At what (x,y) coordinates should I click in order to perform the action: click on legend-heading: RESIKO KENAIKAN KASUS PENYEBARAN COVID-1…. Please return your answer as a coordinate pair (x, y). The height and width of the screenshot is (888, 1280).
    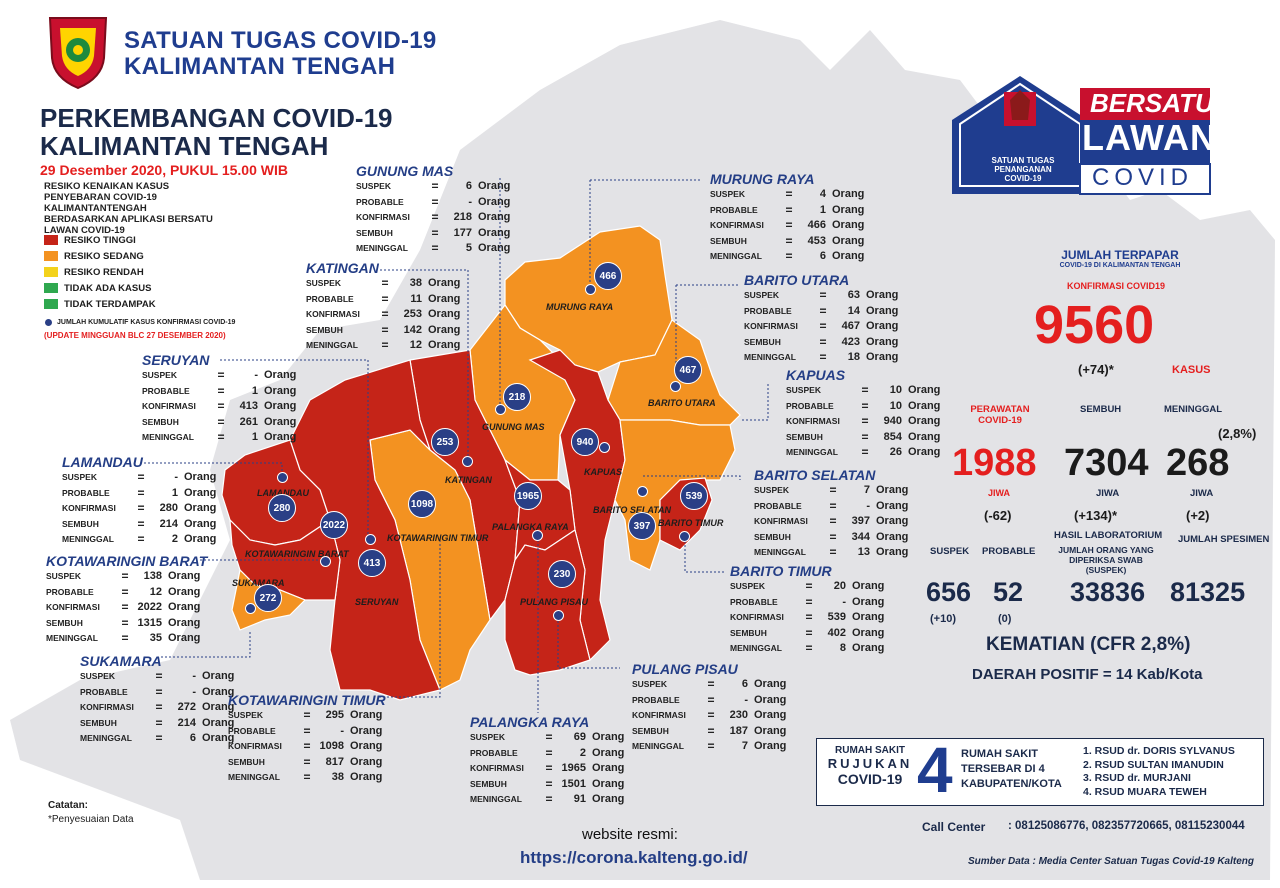
    Looking at the image, I should click on (128, 208).